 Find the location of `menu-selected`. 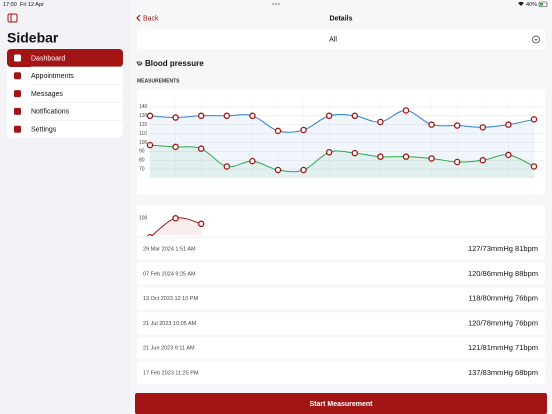

menu-selected is located at coordinates (65, 58).